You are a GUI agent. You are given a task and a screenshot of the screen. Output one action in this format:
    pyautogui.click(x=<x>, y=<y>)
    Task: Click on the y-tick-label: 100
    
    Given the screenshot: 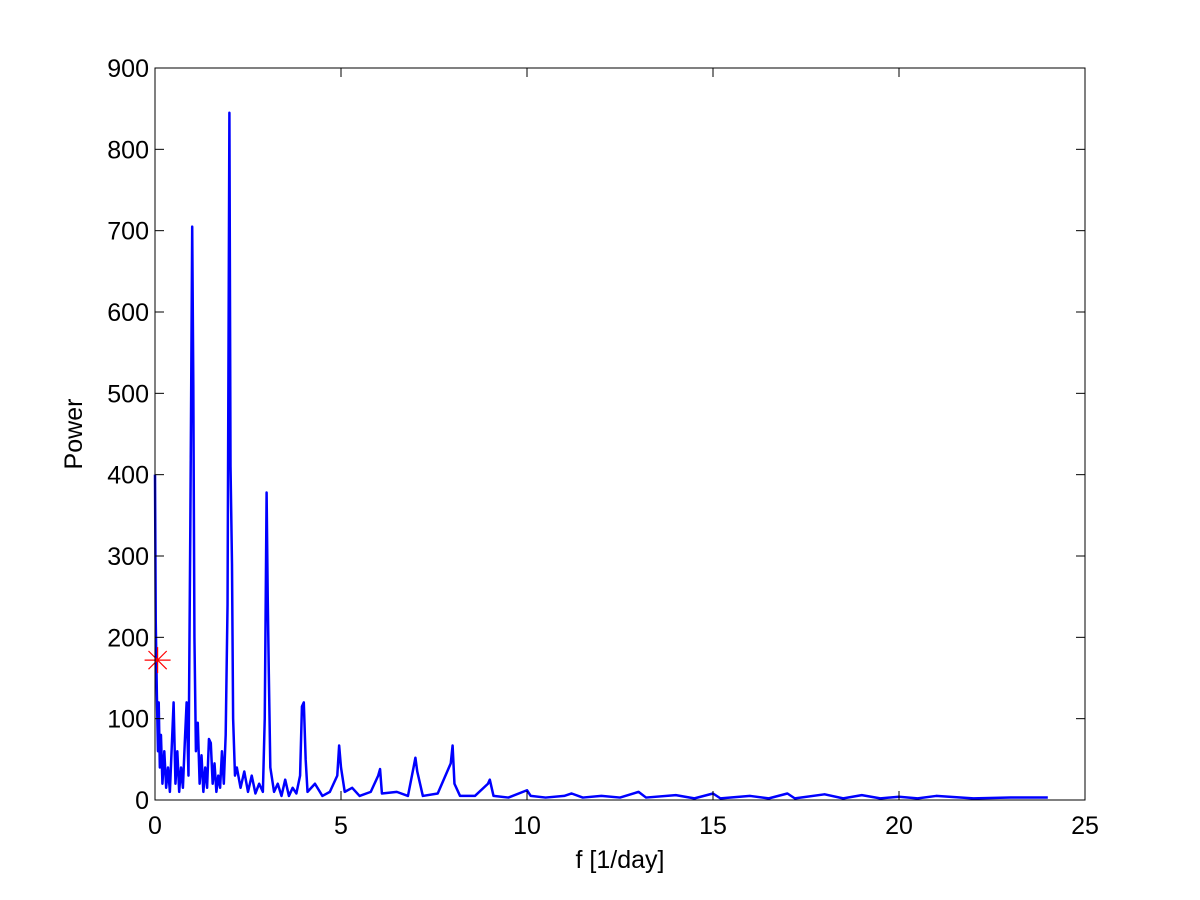 What is the action you would take?
    pyautogui.click(x=128, y=720)
    